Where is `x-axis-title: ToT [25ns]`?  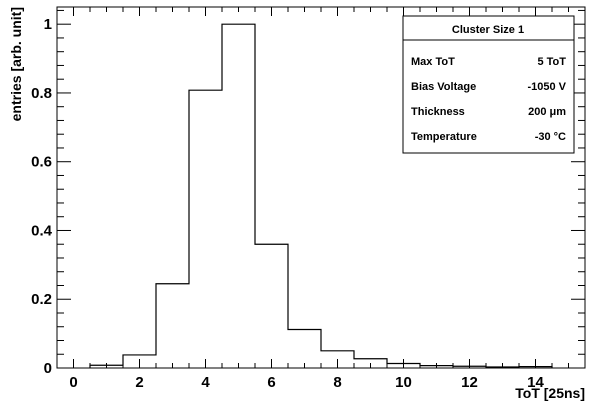
x-axis-title: ToT [25ns] is located at coordinates (550, 393).